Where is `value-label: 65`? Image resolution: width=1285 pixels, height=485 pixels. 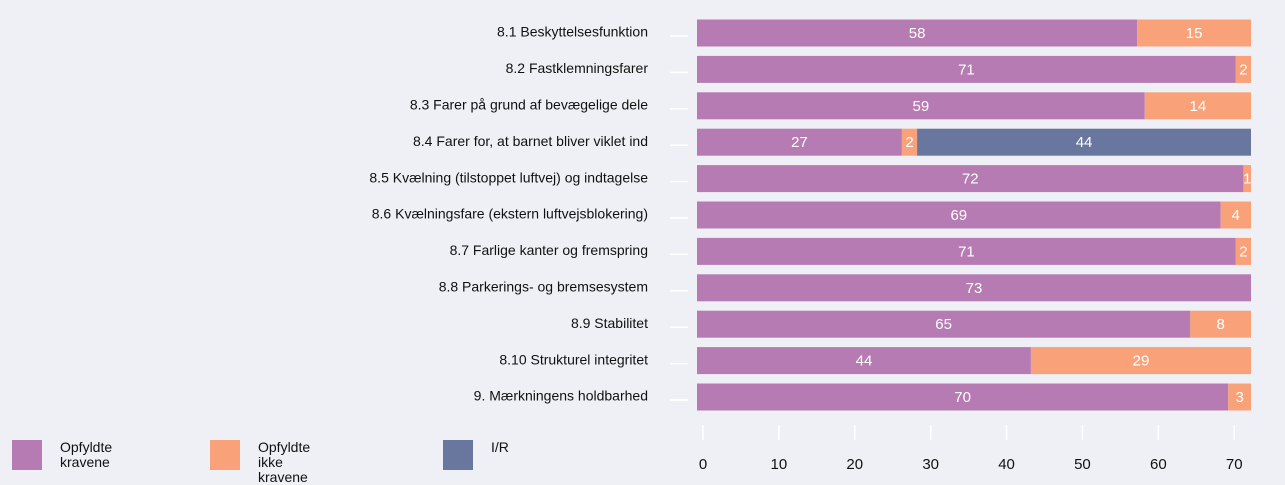
value-label: 65 is located at coordinates (943, 324).